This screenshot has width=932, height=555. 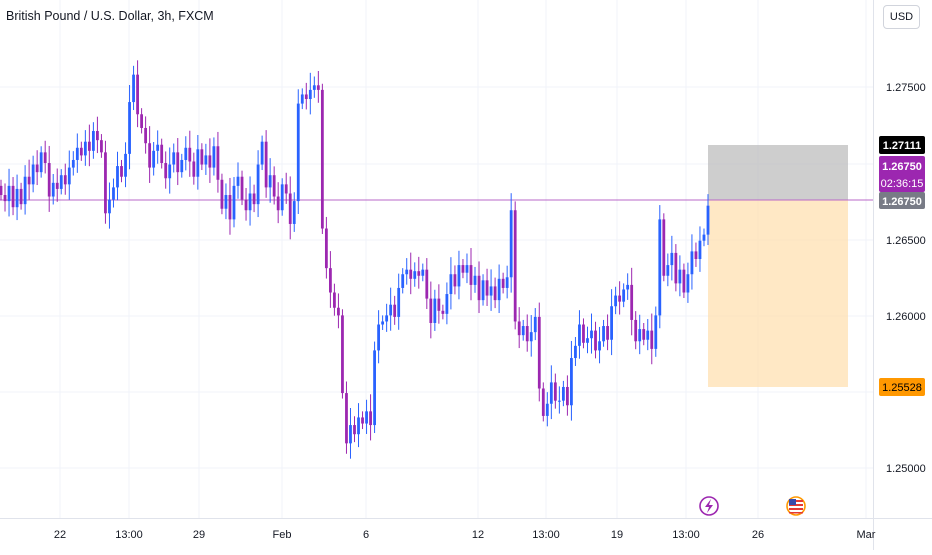 What do you see at coordinates (546, 535) in the screenshot?
I see `x-tick-label: 13:00` at bounding box center [546, 535].